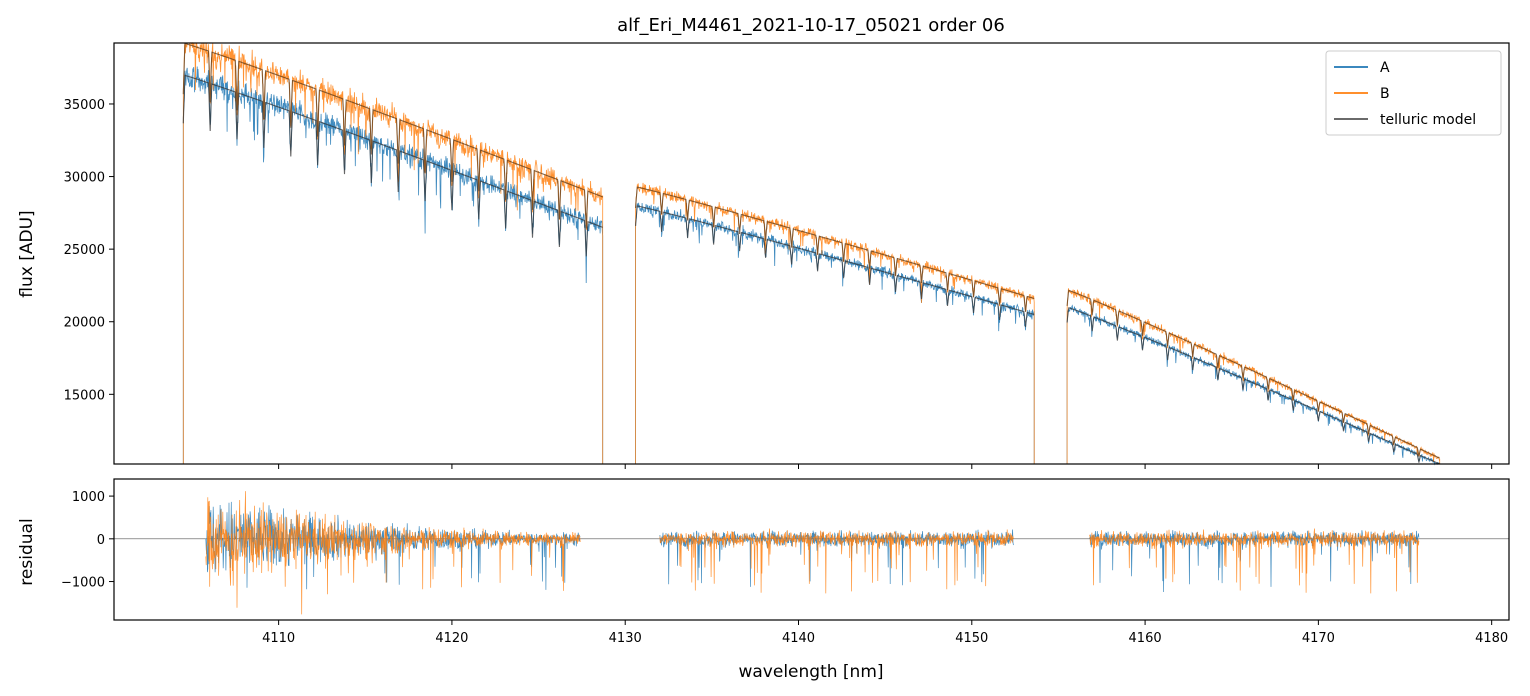 Image resolution: width=1530 pixels, height=696 pixels. Describe the element at coordinates (27, 551) in the screenshot. I see `y-axis-label-residual: residual` at that location.